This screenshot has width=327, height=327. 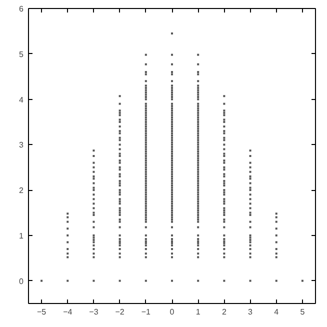 What do you see at coordinates (277, 312) in the screenshot?
I see `x-tick-label: 4` at bounding box center [277, 312].